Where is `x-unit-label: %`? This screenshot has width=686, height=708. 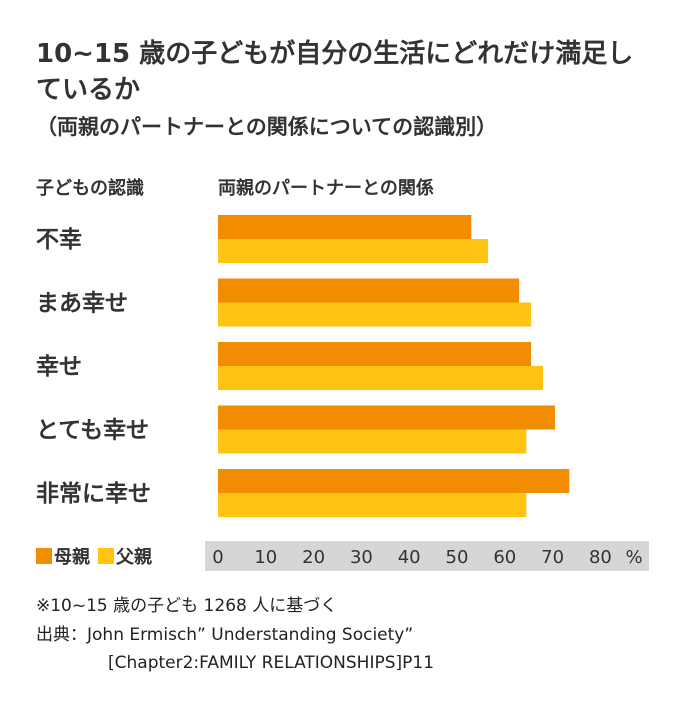 x-unit-label: % is located at coordinates (633, 557).